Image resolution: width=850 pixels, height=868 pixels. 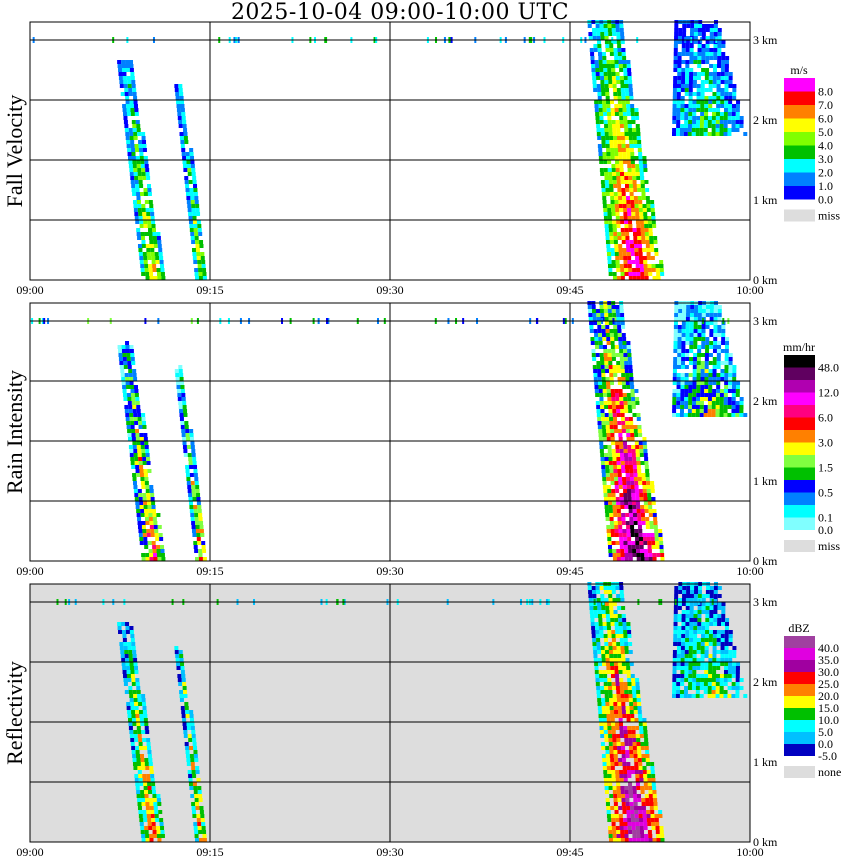 What do you see at coordinates (829, 772) in the screenshot?
I see `legend-missing-label: none` at bounding box center [829, 772].